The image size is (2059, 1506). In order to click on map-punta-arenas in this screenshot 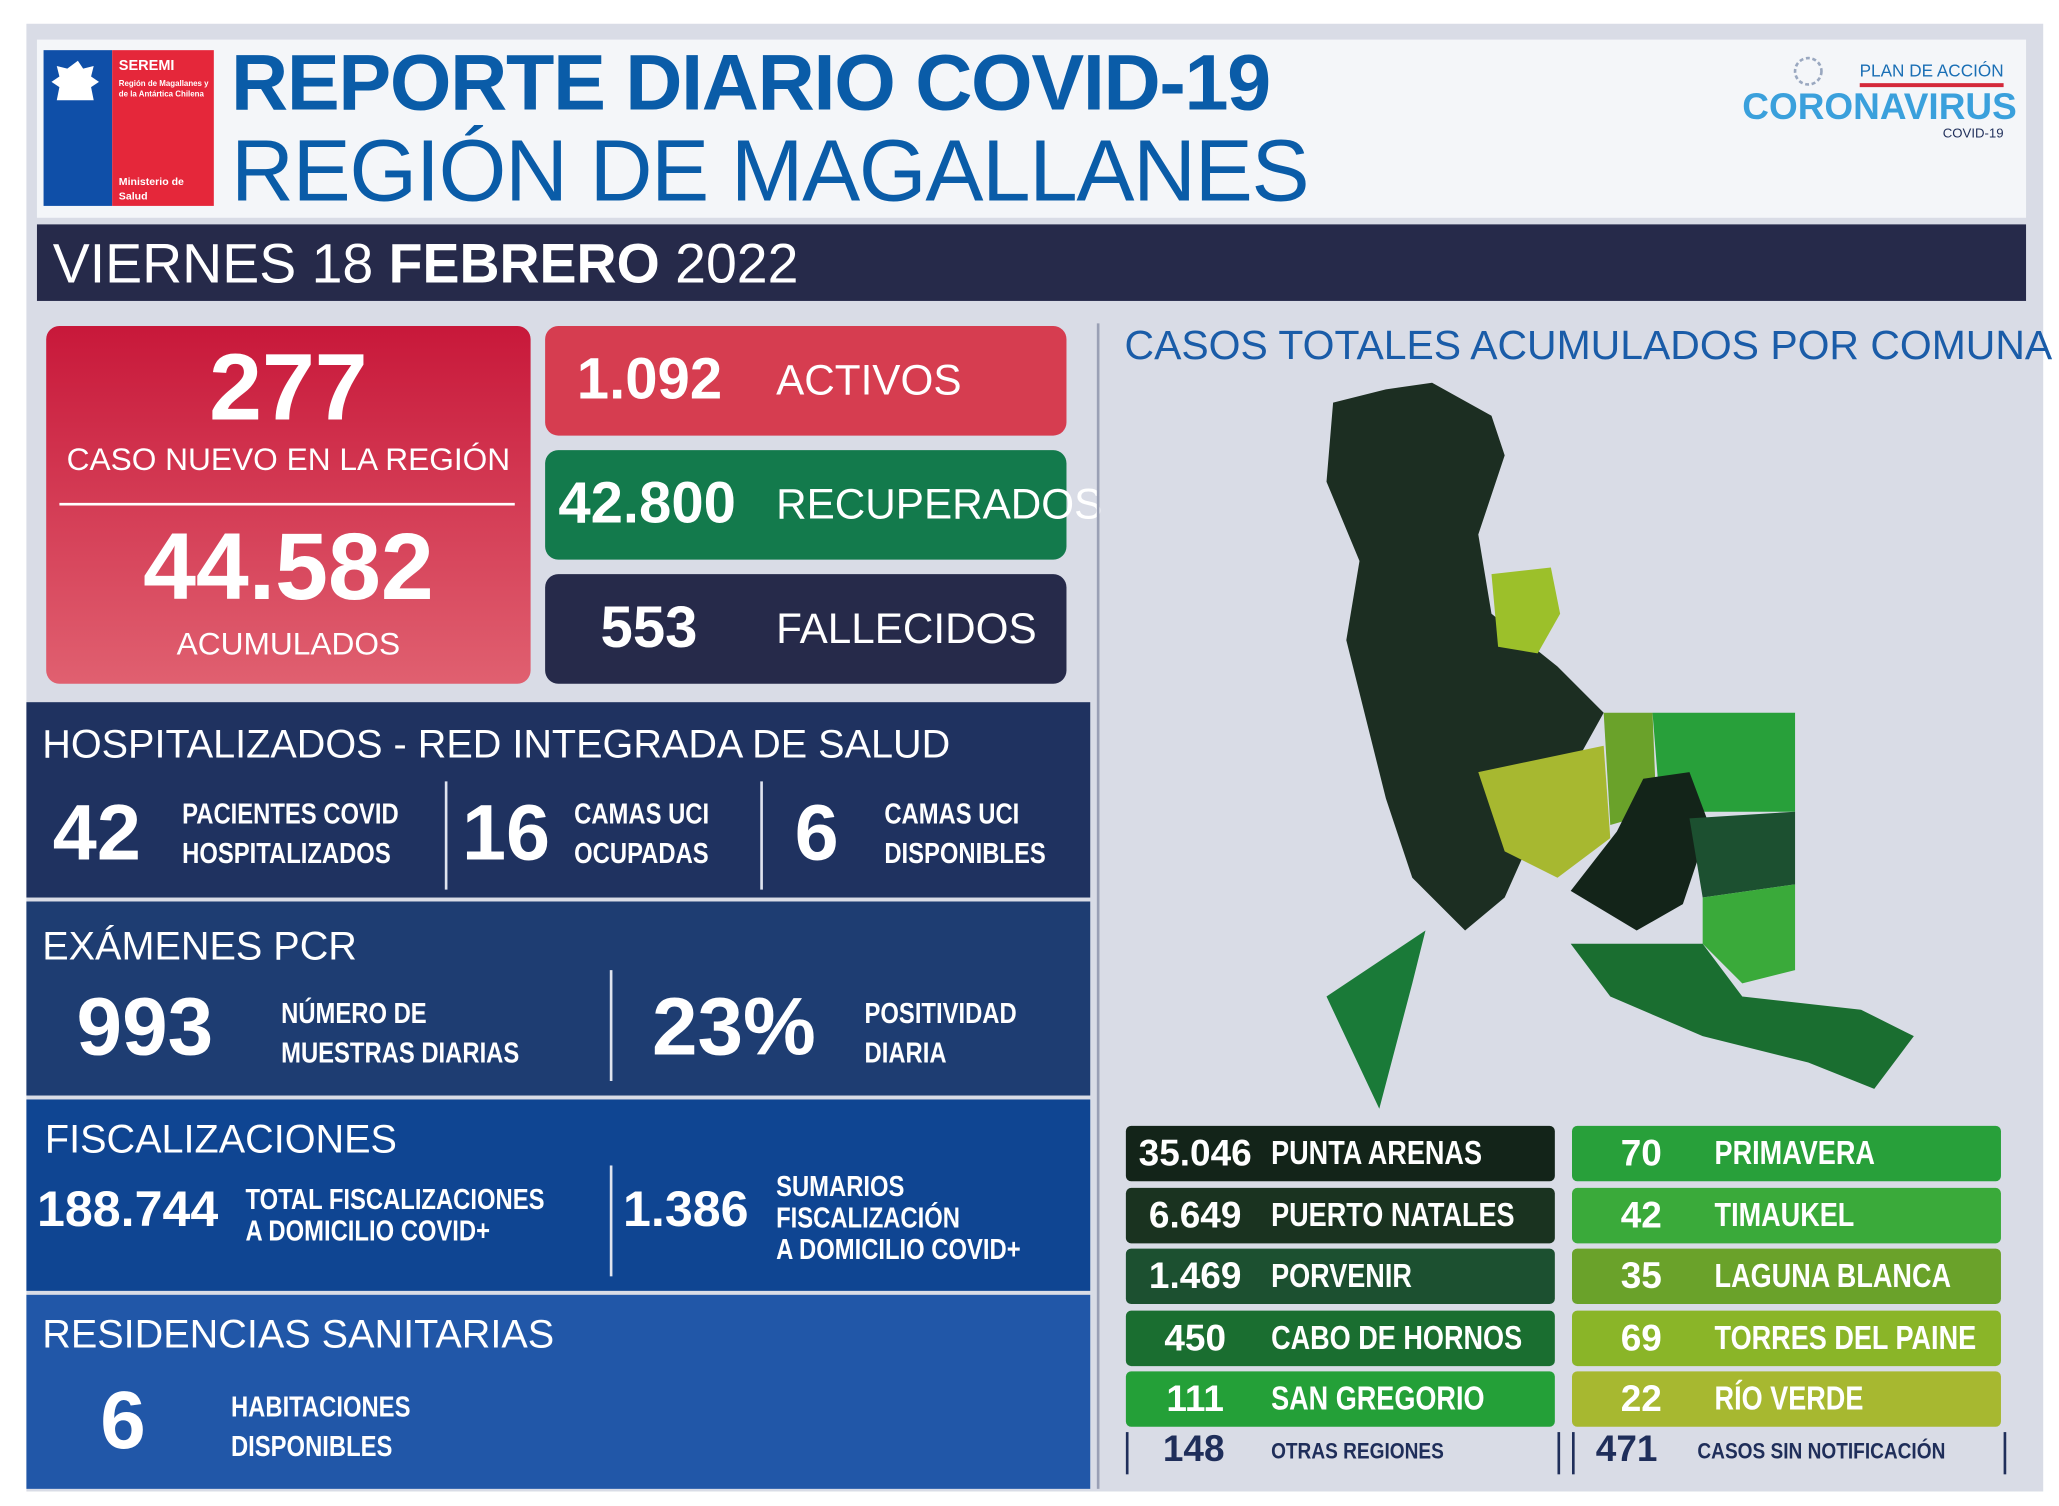, I will do `click(1640, 851)`.